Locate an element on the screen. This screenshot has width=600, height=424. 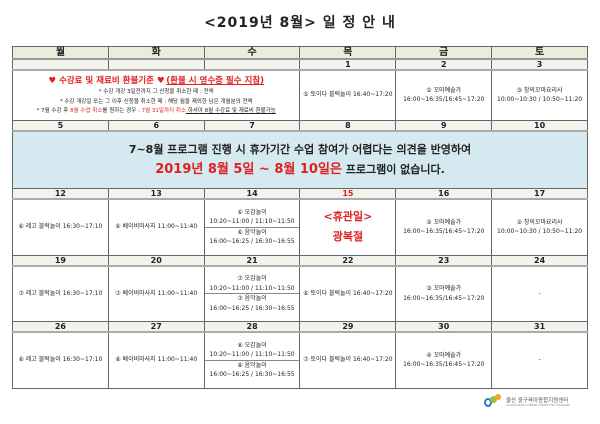
weekday-sat: 토 is located at coordinates (539, 53).